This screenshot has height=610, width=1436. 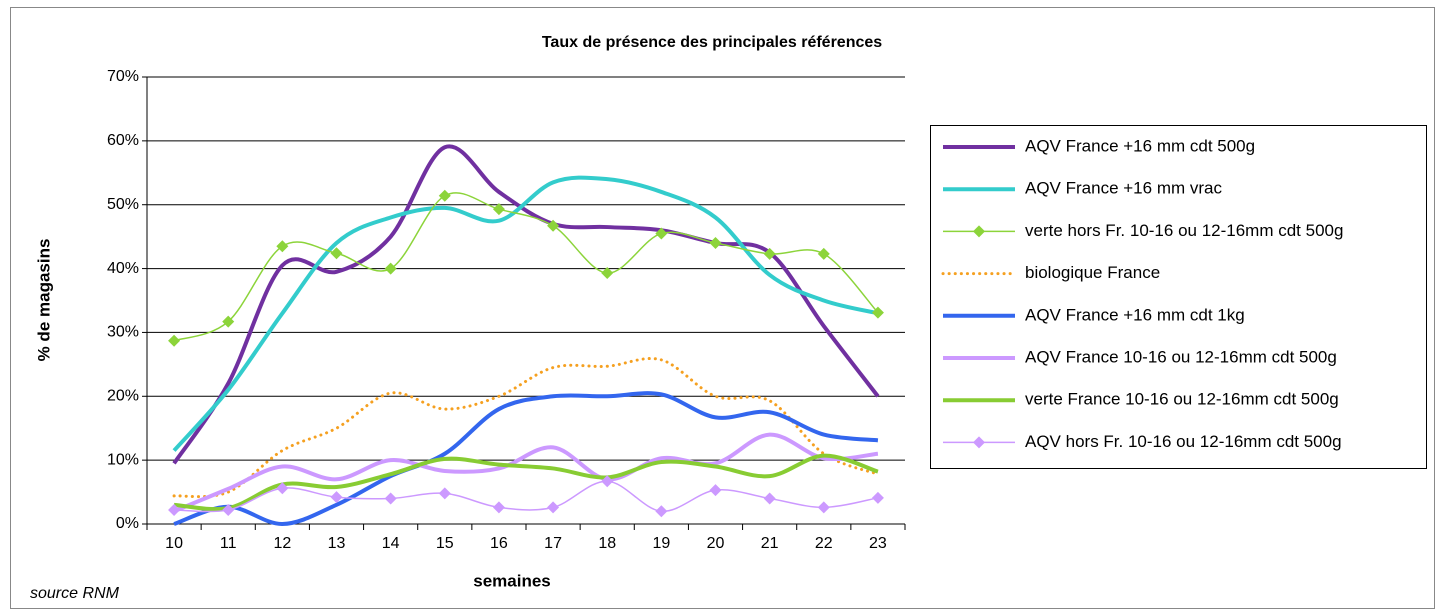 I want to click on x-tick-label: 21, so click(x=770, y=543).